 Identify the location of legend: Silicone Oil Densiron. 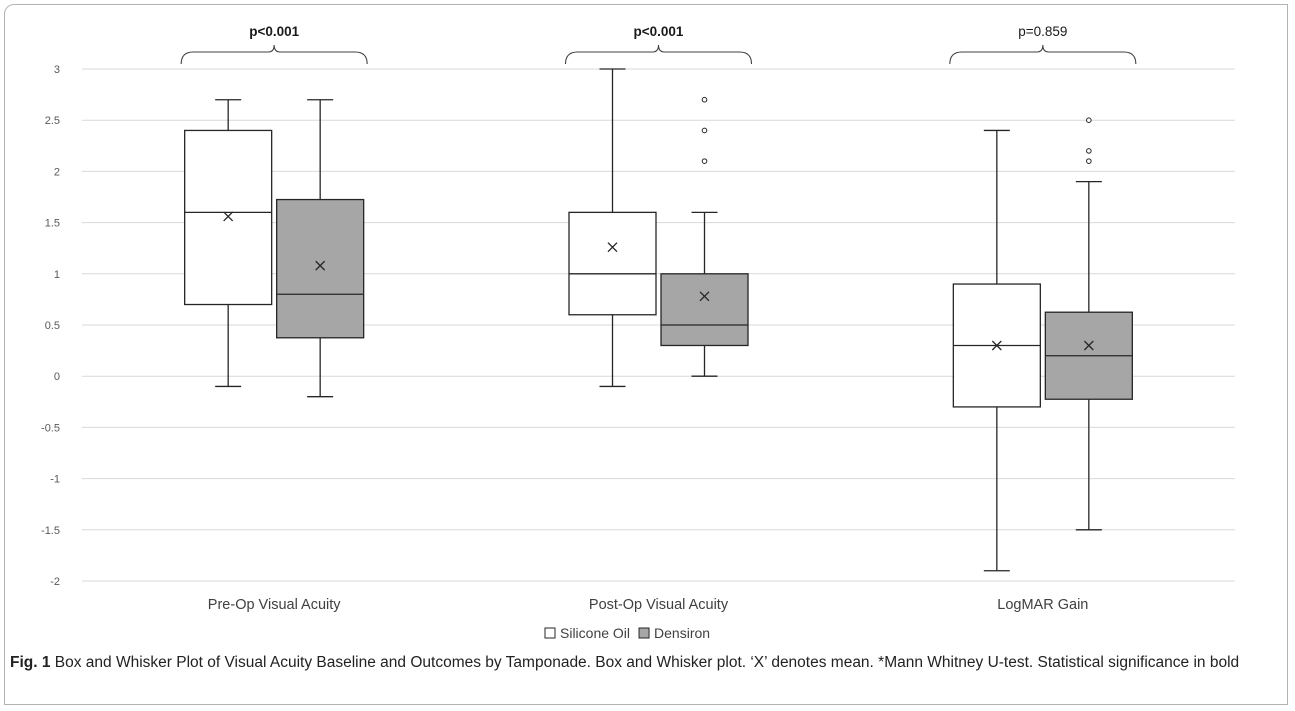
(627, 633).